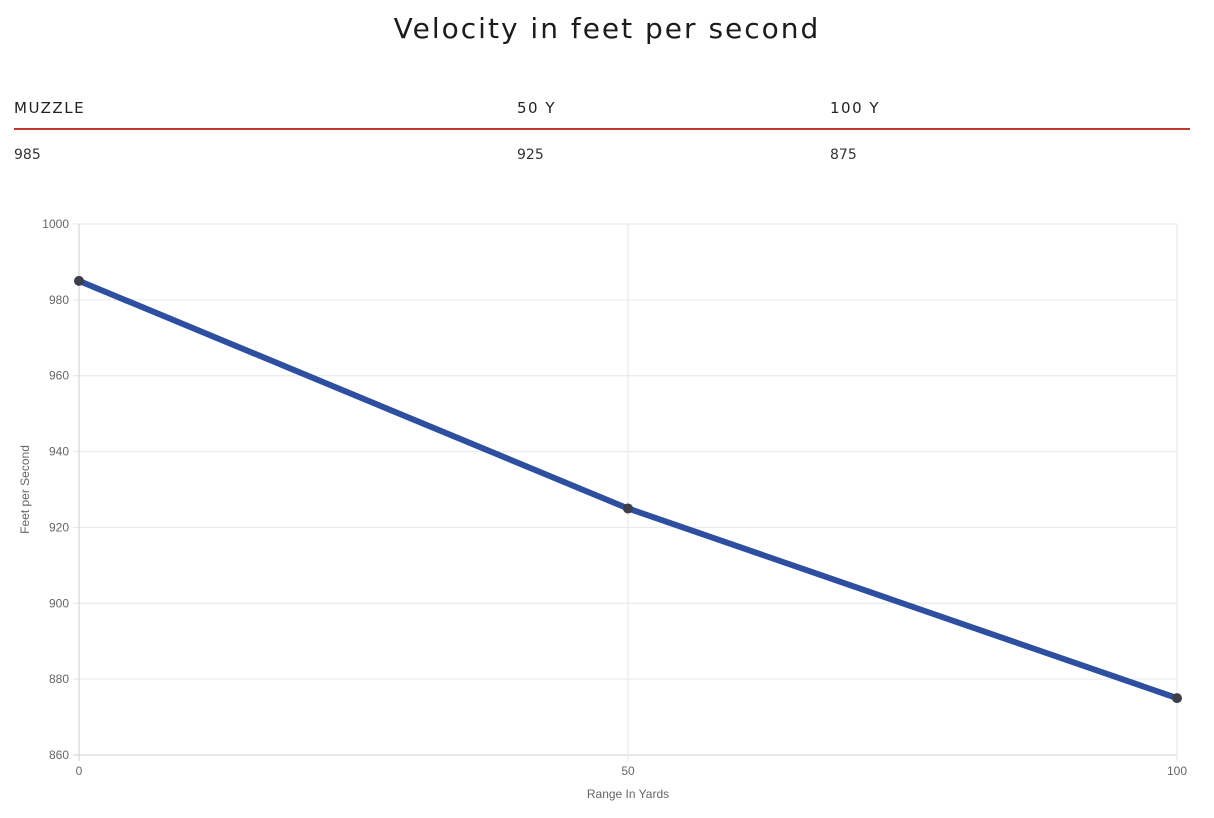  What do you see at coordinates (59, 679) in the screenshot?
I see `y-tick-label: 880` at bounding box center [59, 679].